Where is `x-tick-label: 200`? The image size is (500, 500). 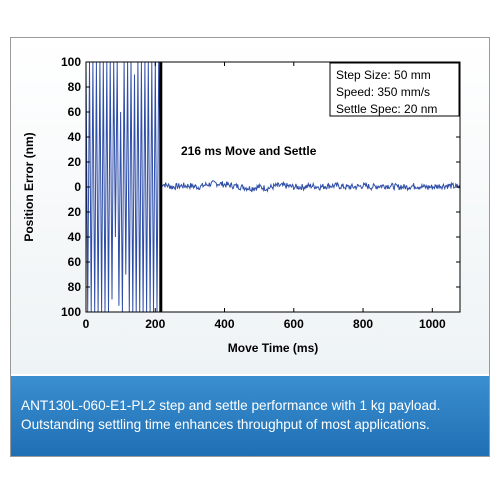
x-tick-label: 200 is located at coordinates (155, 324).